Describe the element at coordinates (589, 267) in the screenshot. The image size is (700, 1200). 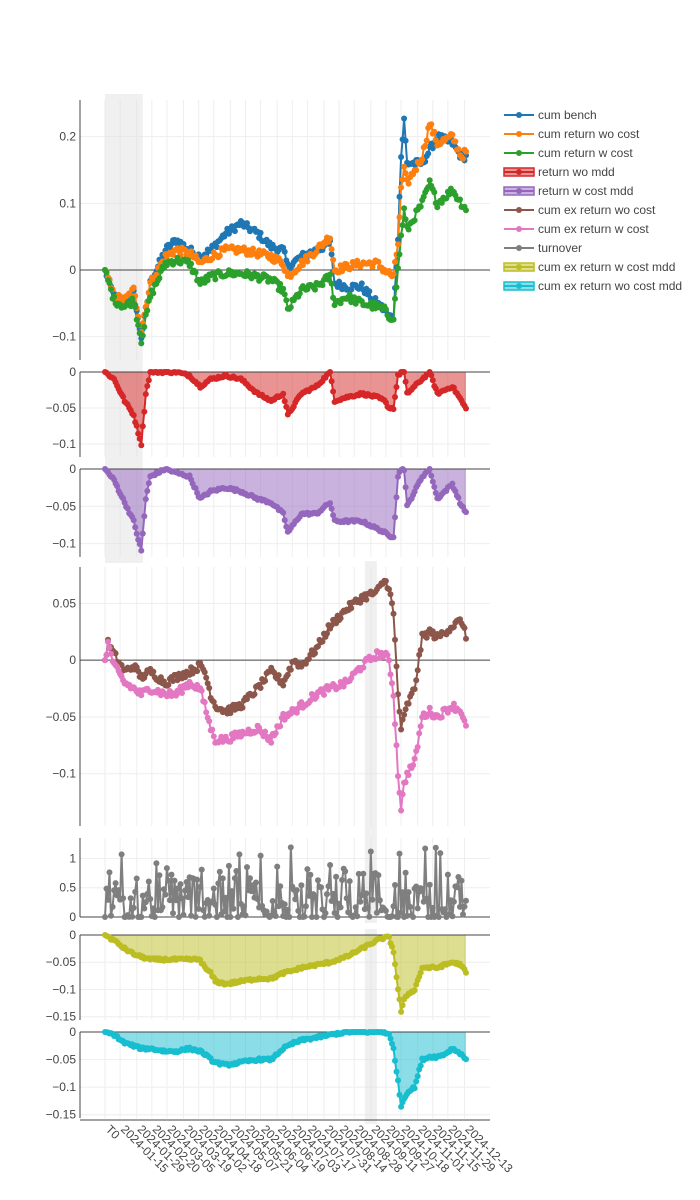
I see `legend-item: cum ex return w cost mdd` at that location.